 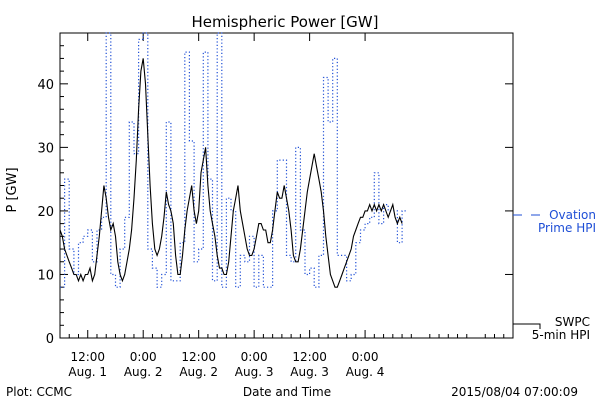 I want to click on plot-credit: Plot: CCMC, so click(x=39, y=392).